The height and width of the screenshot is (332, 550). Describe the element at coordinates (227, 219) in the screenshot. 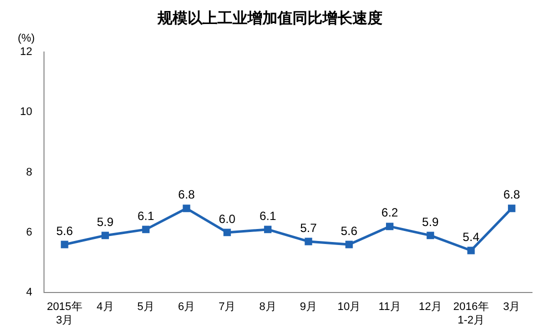

I see `data-label: 6.0` at that location.